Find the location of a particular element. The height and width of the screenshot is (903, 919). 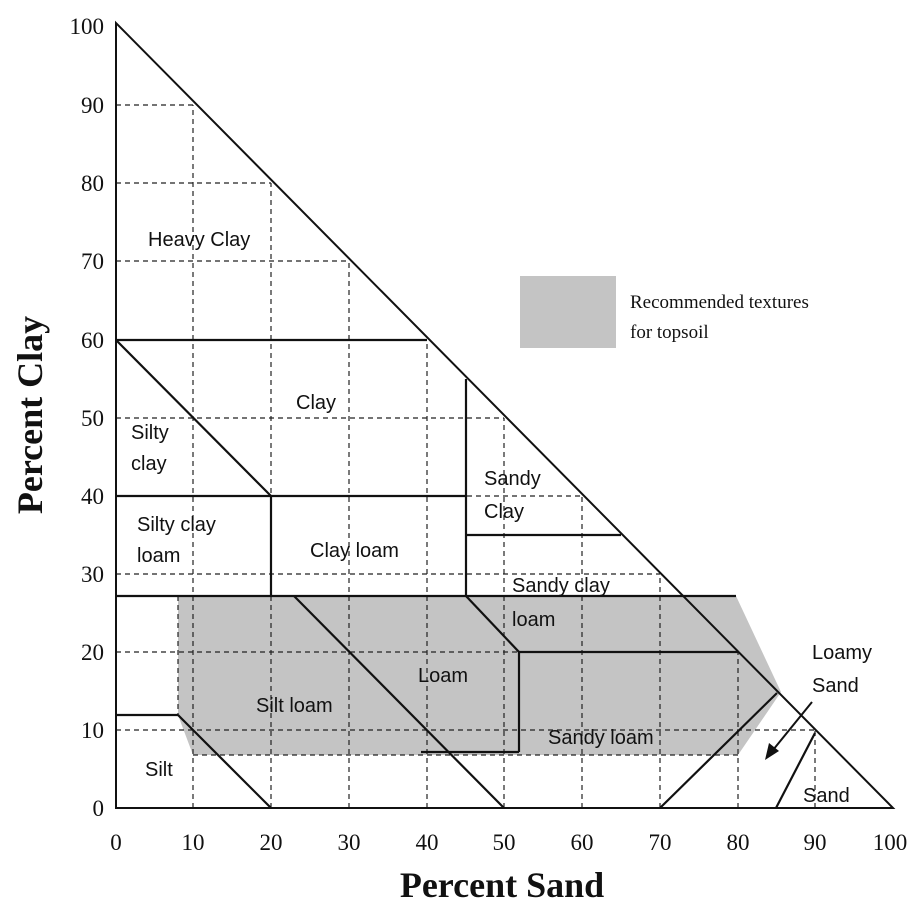

region-silty-clay-loam-line2: loam is located at coordinates (158, 556).